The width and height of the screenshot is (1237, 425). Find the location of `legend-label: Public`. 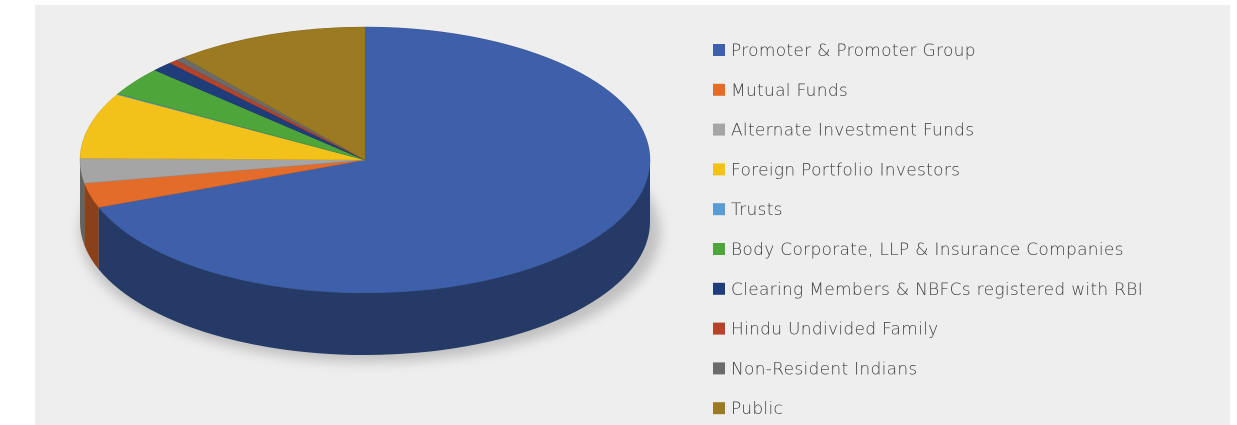

legend-label: Public is located at coordinates (757, 409).